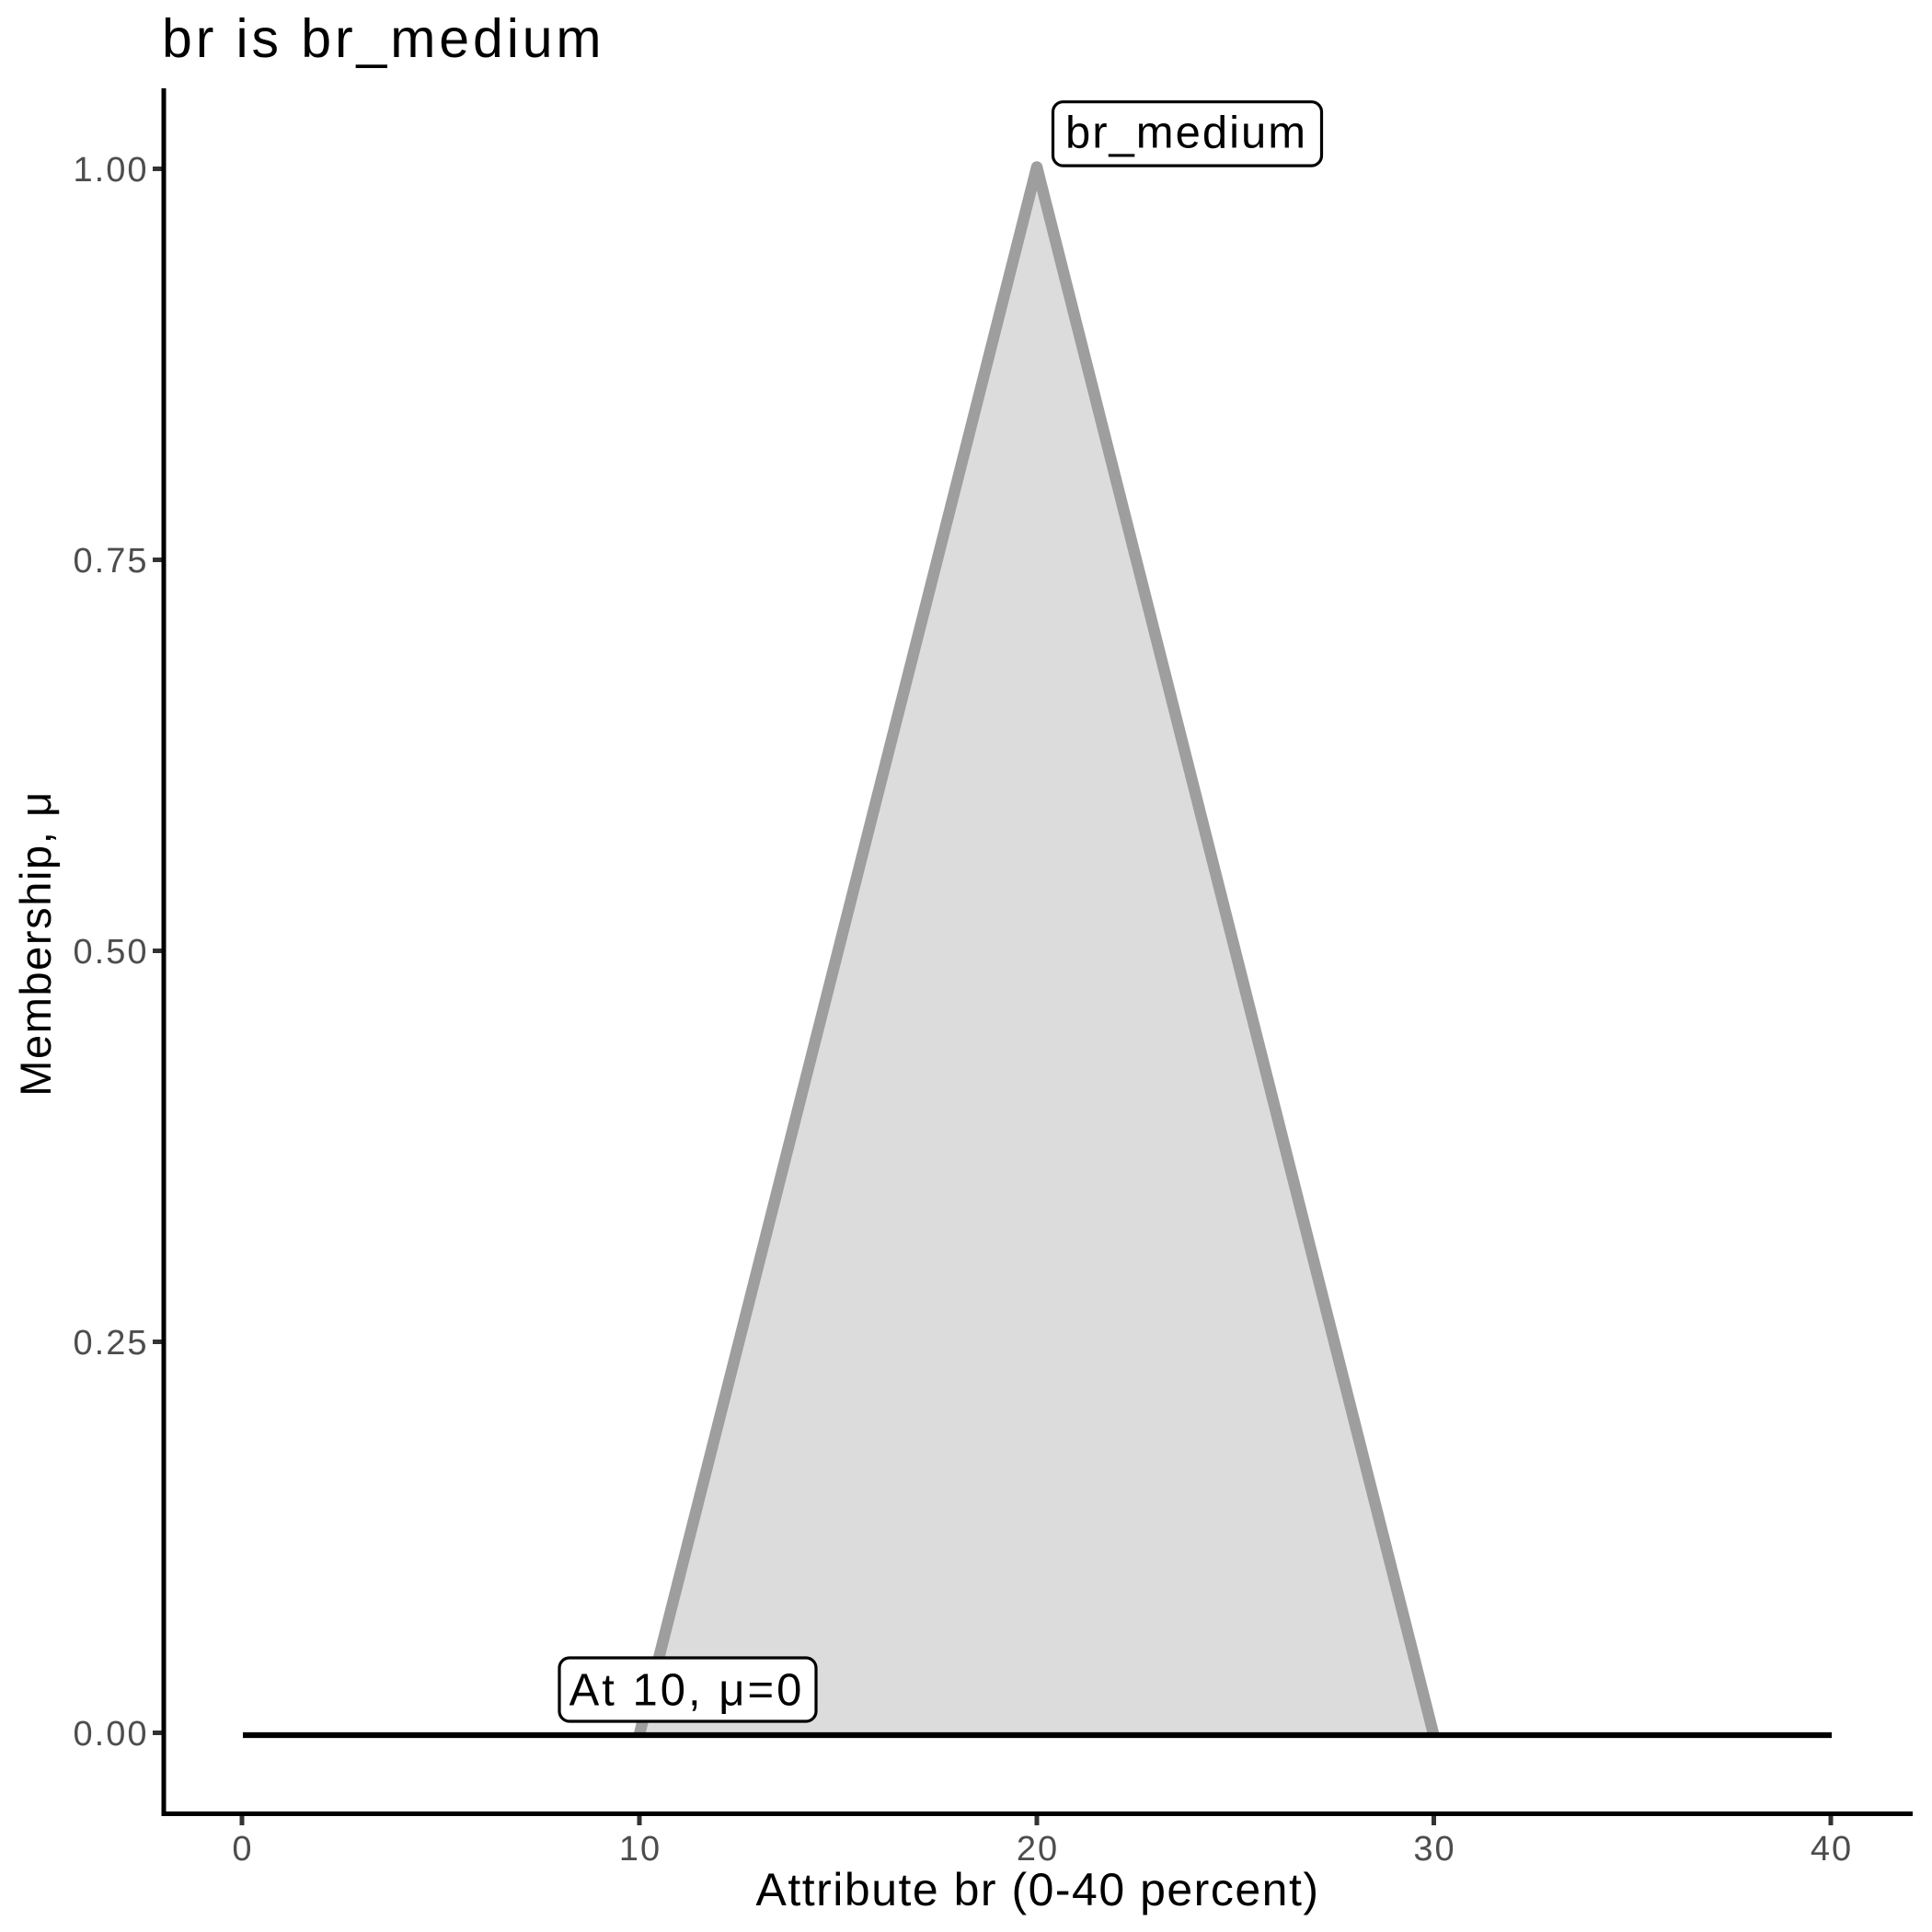 This screenshot has height=1932, width=1932. I want to click on svg-text: 1.00, so click(111, 170).